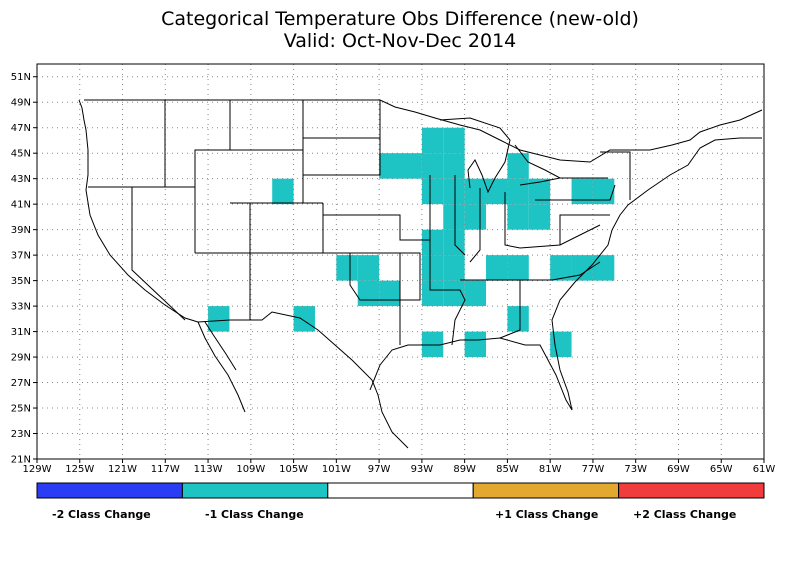 Image resolution: width=800 pixels, height=568 pixels. I want to click on legend-color-bar, so click(400, 490).